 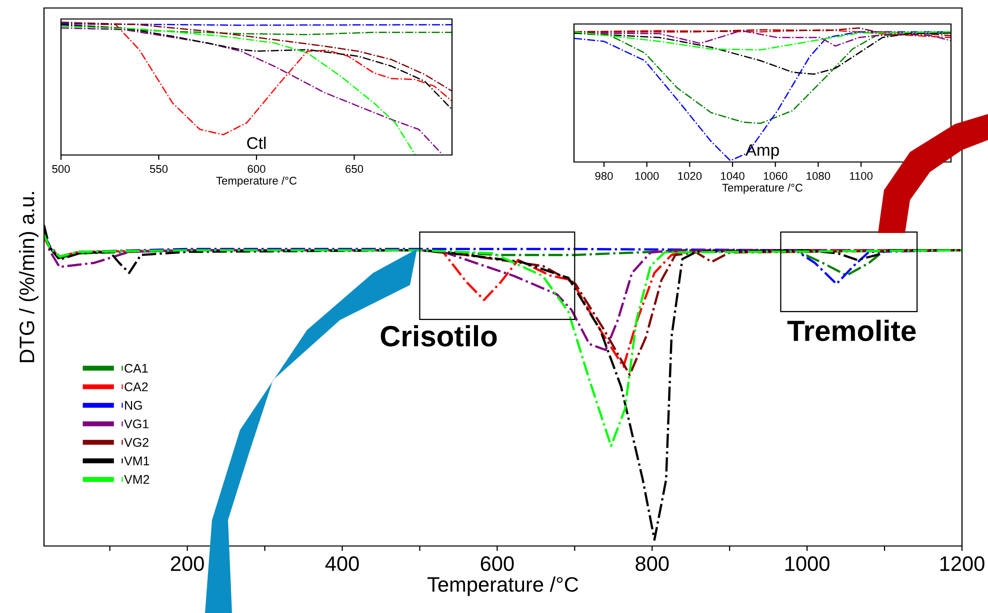 I want to click on legend-label: NG, so click(x=133, y=405).